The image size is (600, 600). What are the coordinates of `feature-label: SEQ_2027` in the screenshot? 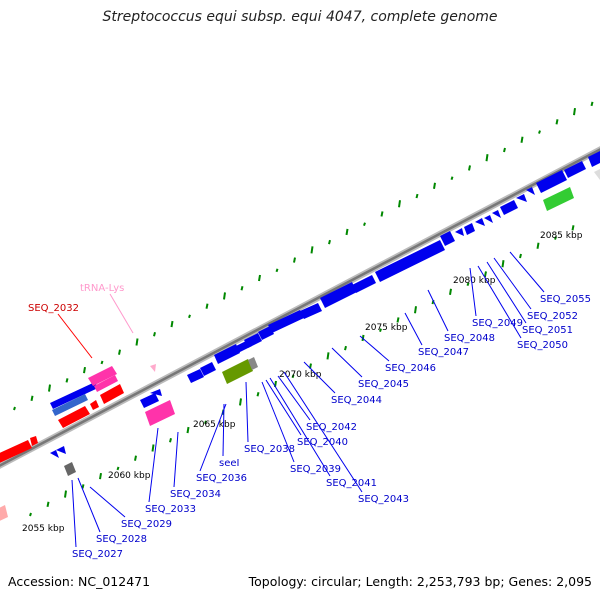 It's located at (97, 554).